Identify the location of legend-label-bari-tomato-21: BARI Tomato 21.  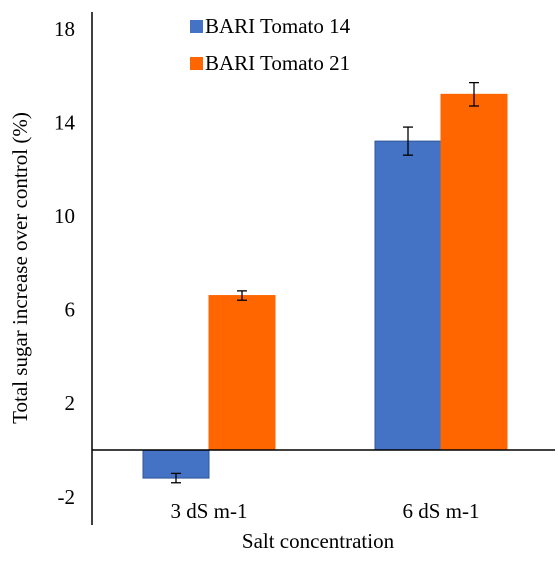
(277, 63).